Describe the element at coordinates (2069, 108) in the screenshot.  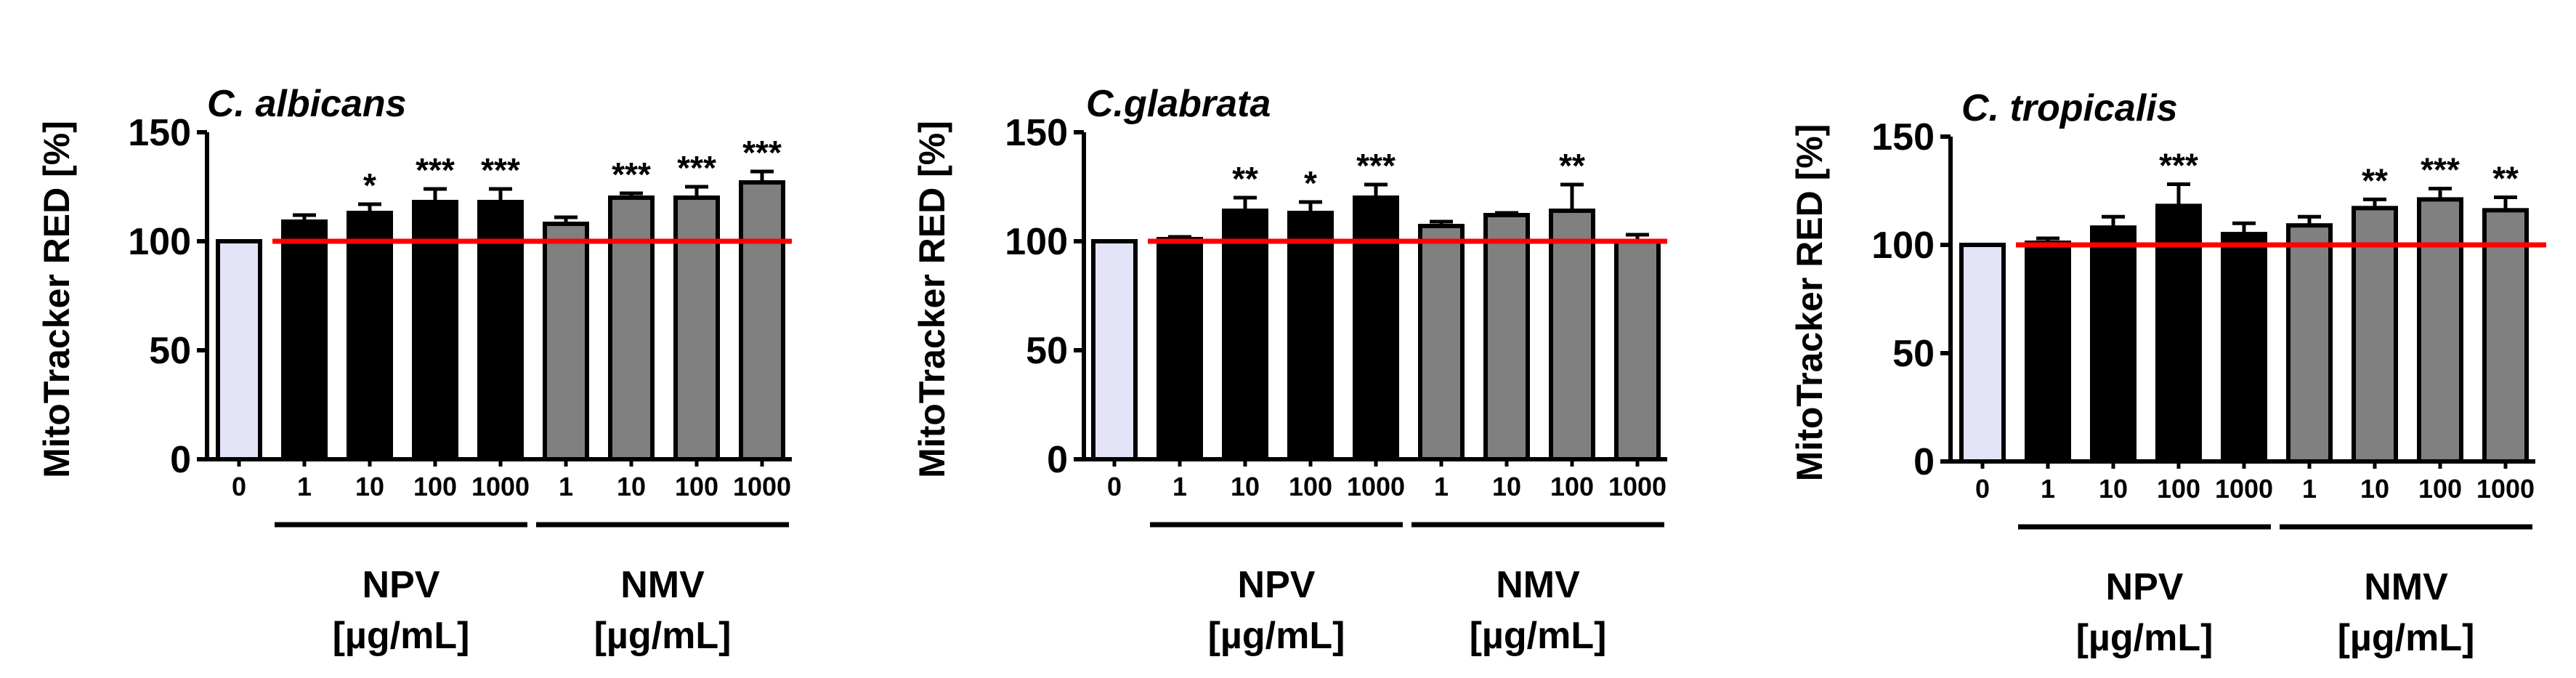
I see `chart-title: C. tropicalis` at that location.